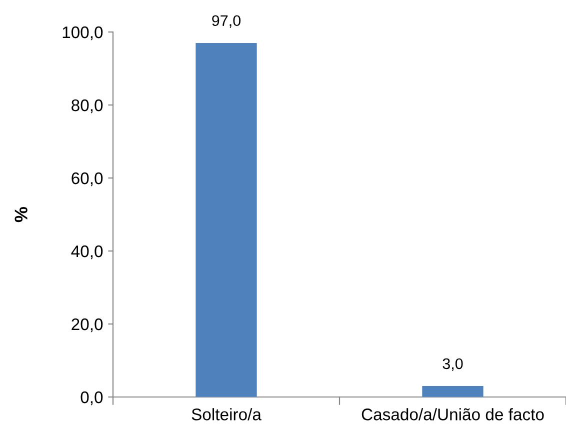 This screenshot has width=566, height=434. What do you see at coordinates (87, 325) in the screenshot?
I see `y-tick-label: 20,0` at bounding box center [87, 325].